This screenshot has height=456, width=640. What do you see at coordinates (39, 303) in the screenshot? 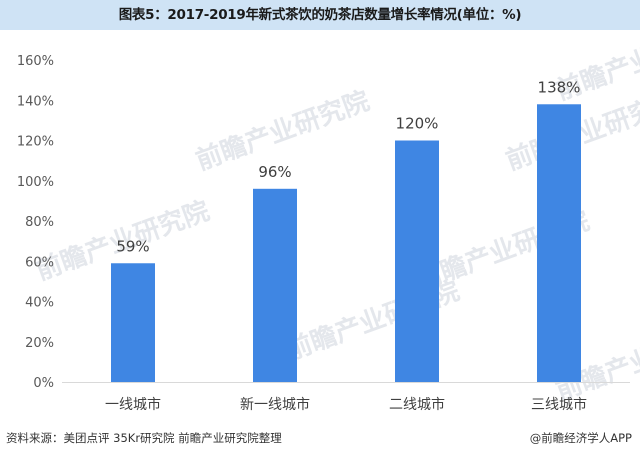
I see `y-tick-label: 40%` at bounding box center [39, 303].